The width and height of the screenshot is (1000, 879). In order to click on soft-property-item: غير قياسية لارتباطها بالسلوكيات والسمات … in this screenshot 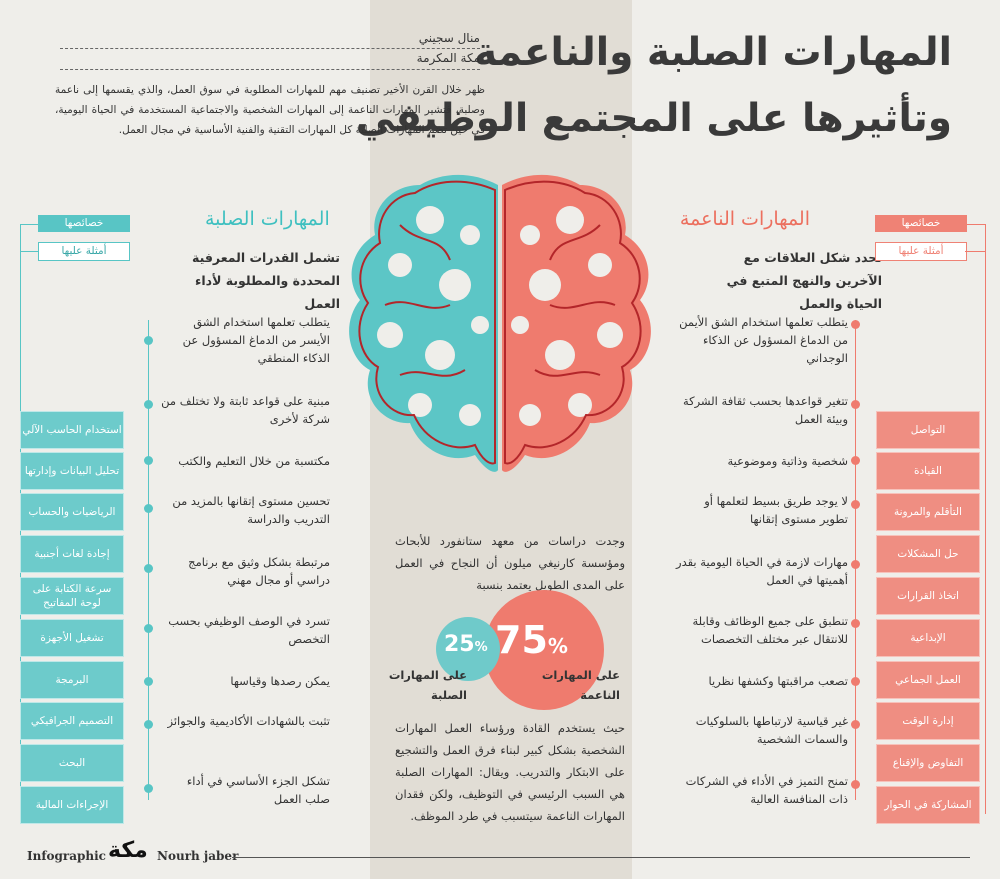, I will do `click(771, 730)`.